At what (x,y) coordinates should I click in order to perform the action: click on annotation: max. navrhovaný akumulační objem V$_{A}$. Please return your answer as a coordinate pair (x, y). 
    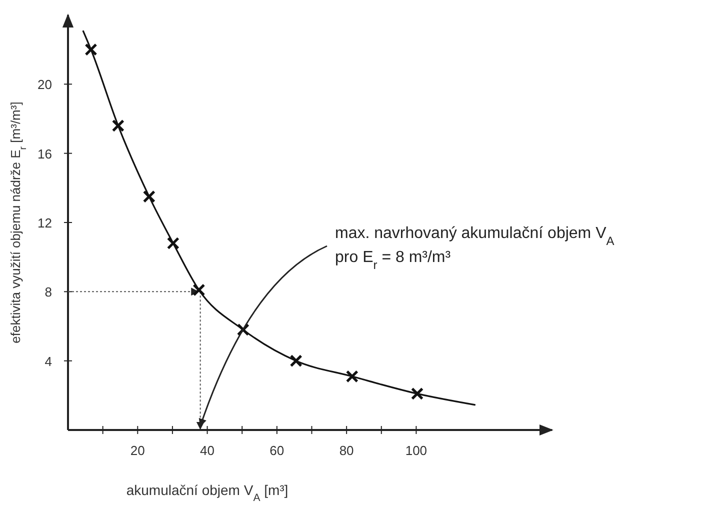
    Looking at the image, I should click on (474, 236).